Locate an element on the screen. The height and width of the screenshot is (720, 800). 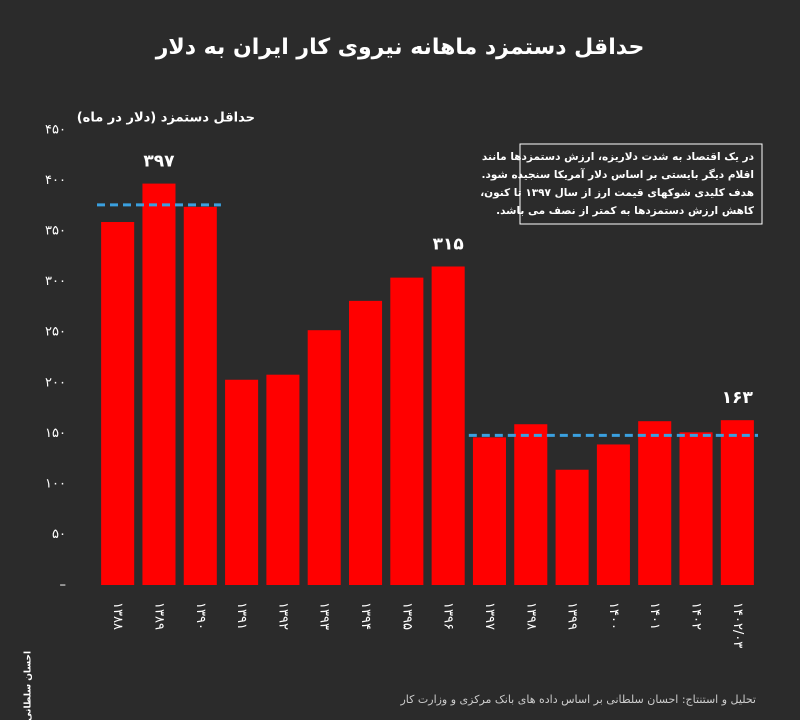
x-tick-label: ۱۳۹۵ is located at coordinates (406, 616).